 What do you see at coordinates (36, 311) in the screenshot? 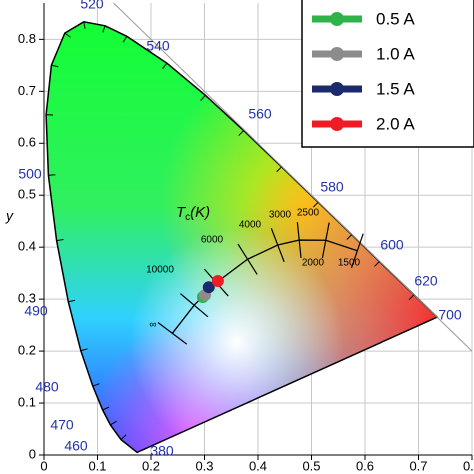
I see `wavelength-label: 490` at bounding box center [36, 311].